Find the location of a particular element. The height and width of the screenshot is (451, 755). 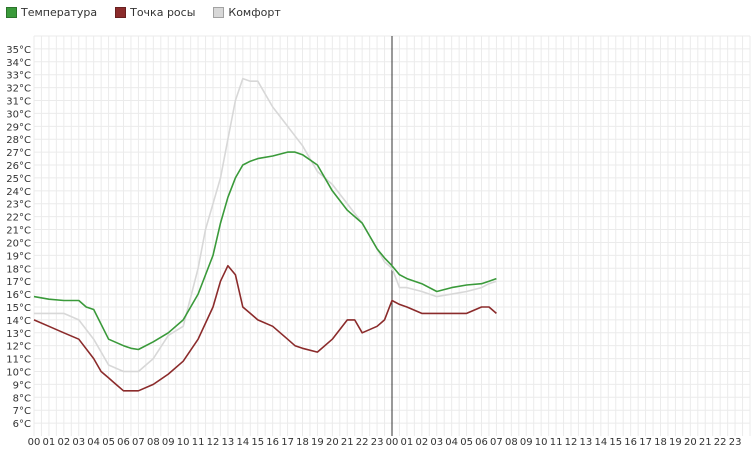

y-tick-label: 18°C is located at coordinates (18, 269).